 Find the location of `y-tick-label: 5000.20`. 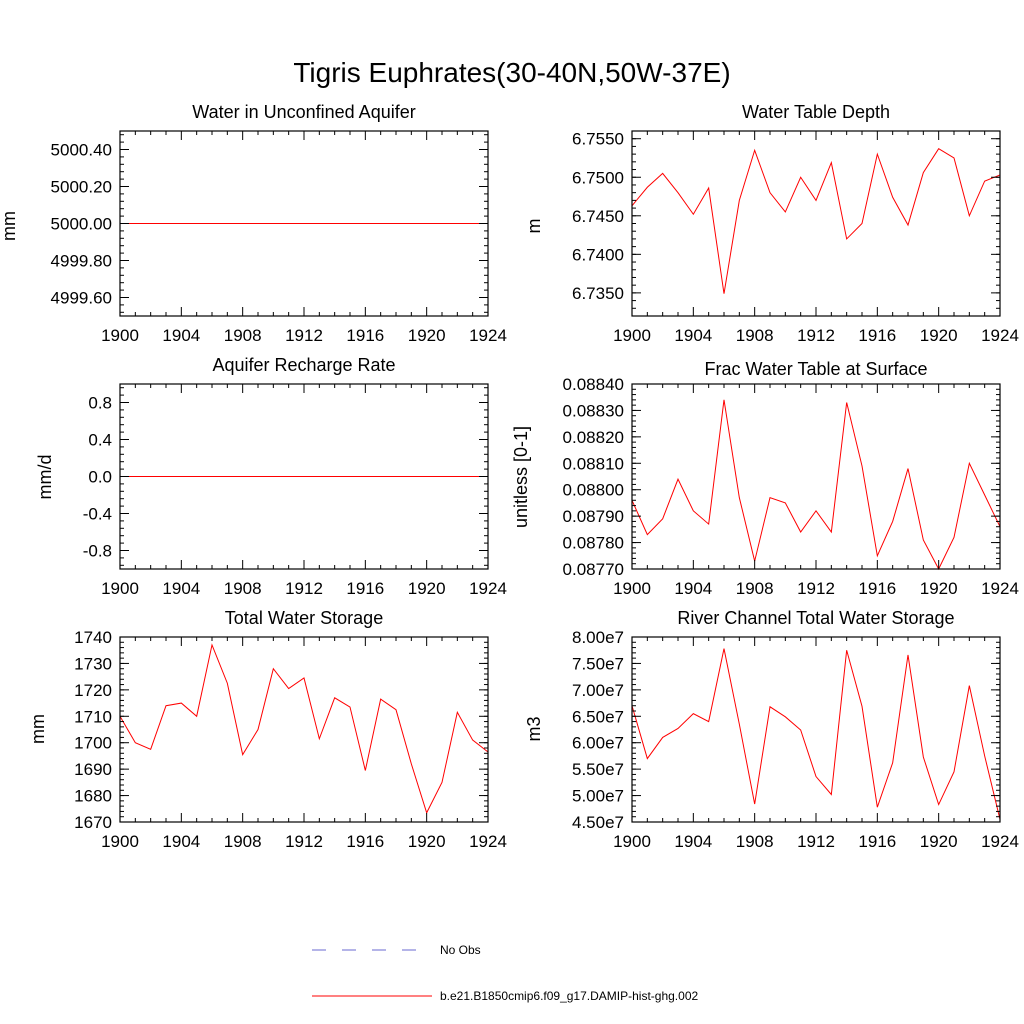

y-tick-label: 5000.20 is located at coordinates (81, 187).